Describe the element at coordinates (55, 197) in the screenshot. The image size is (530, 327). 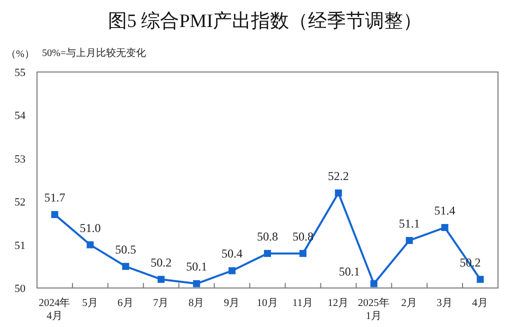
I see `data-label: 51.7` at that location.